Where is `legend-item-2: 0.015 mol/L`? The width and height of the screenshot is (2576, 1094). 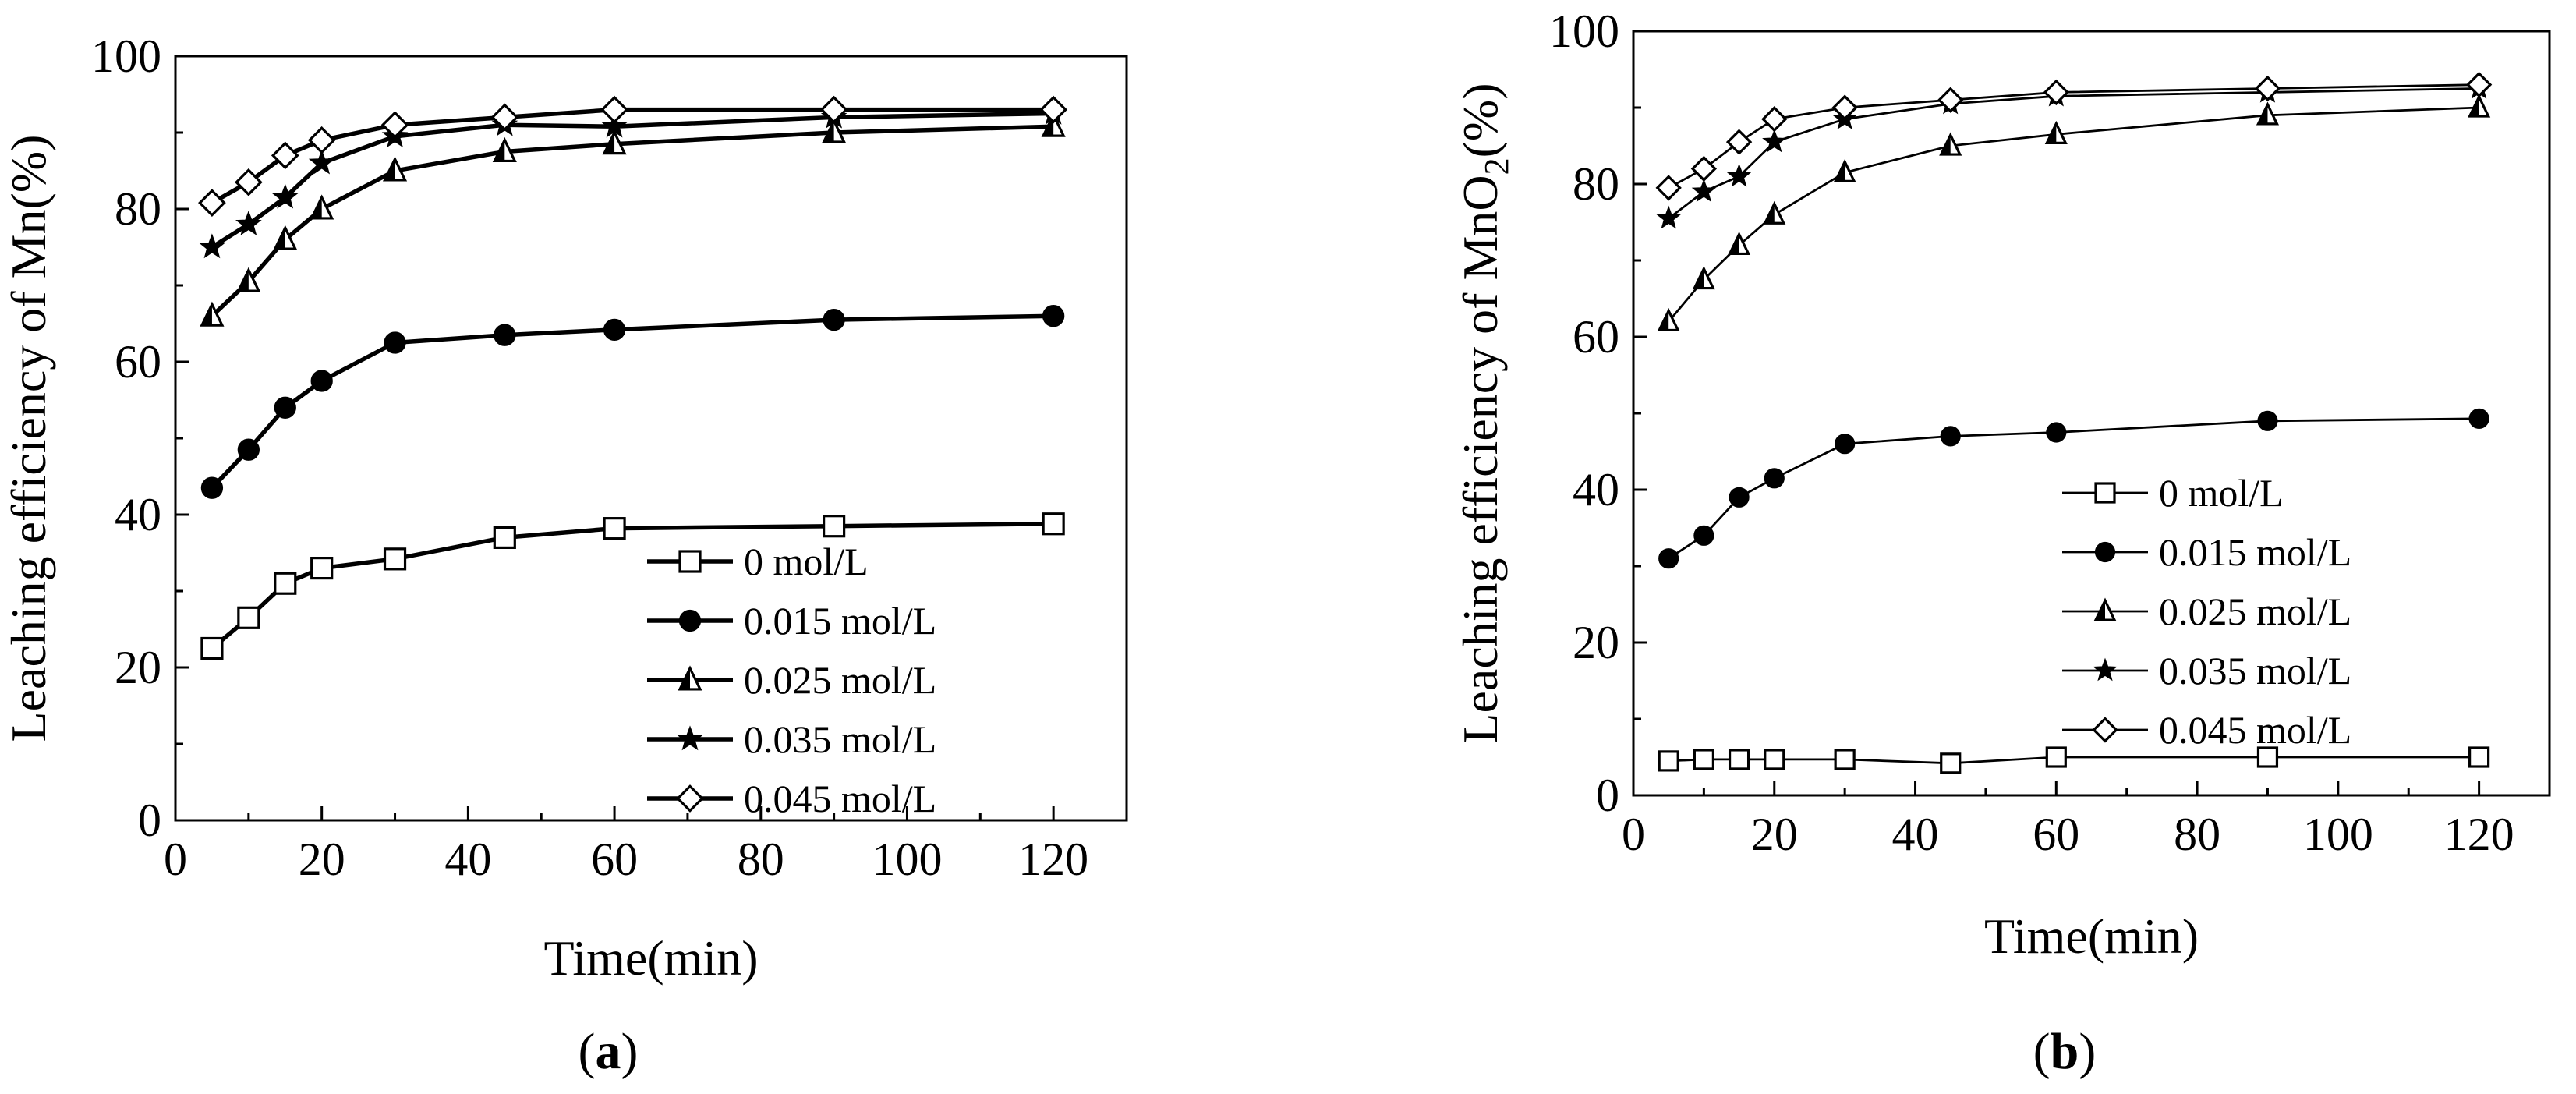
legend-item-2: 0.015 mol/L is located at coordinates (791, 621).